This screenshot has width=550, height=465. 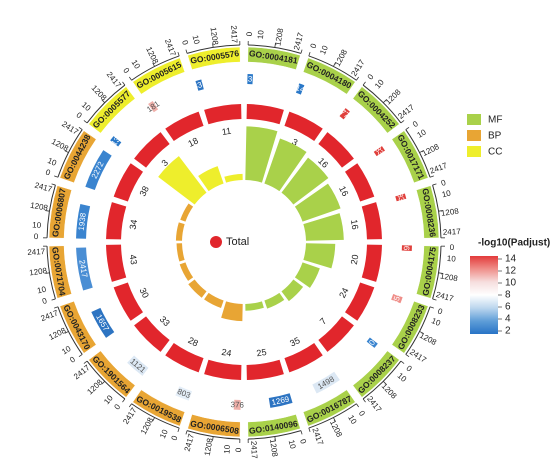 I want to click on gene-count-label: 7, so click(x=323, y=321).